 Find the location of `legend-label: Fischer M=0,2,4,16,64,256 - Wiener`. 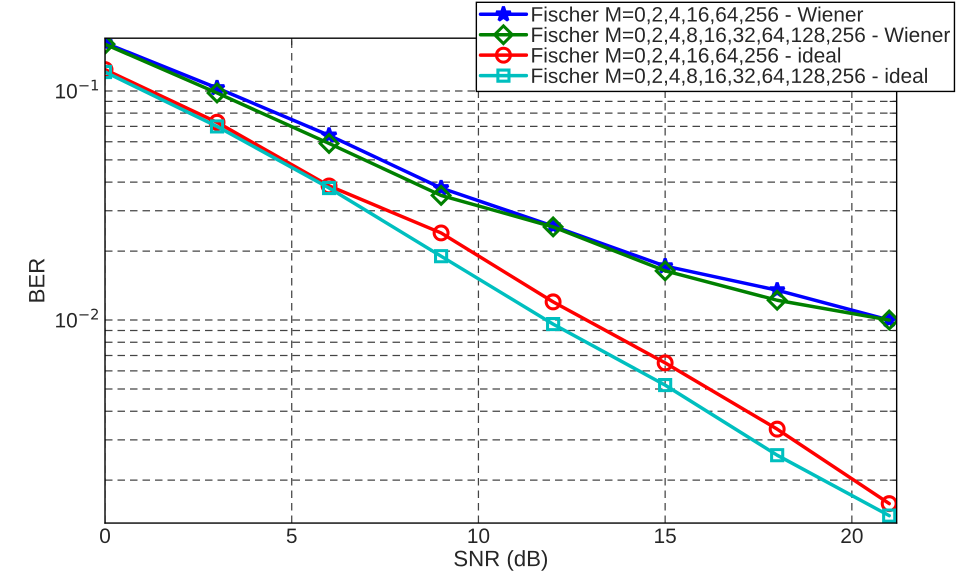

legend-label: Fischer M=0,2,4,16,64,256 - Wiener is located at coordinates (698, 15).